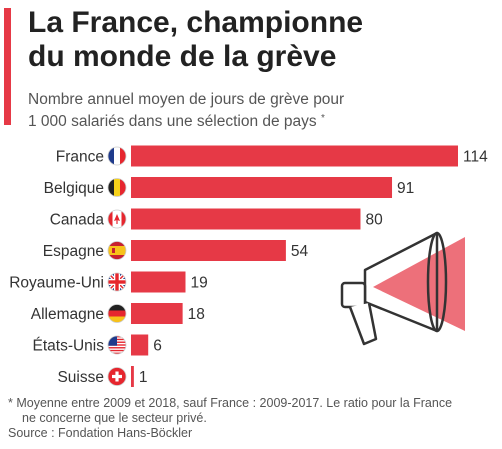 The height and width of the screenshot is (449, 502). What do you see at coordinates (77, 220) in the screenshot?
I see `category-label-2: Canada` at bounding box center [77, 220].